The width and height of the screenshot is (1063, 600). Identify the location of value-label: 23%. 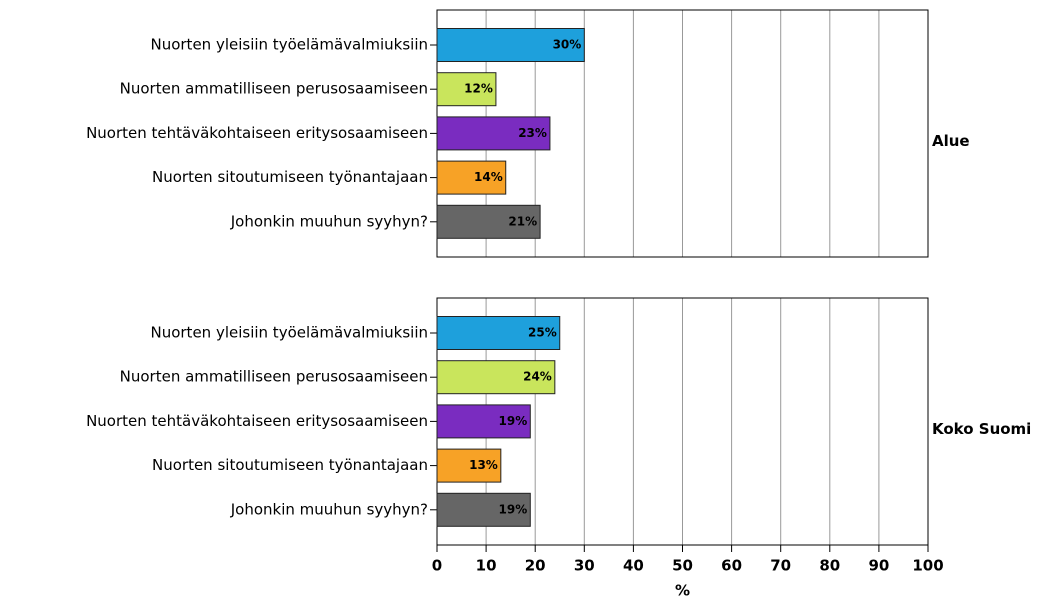
(532, 133).